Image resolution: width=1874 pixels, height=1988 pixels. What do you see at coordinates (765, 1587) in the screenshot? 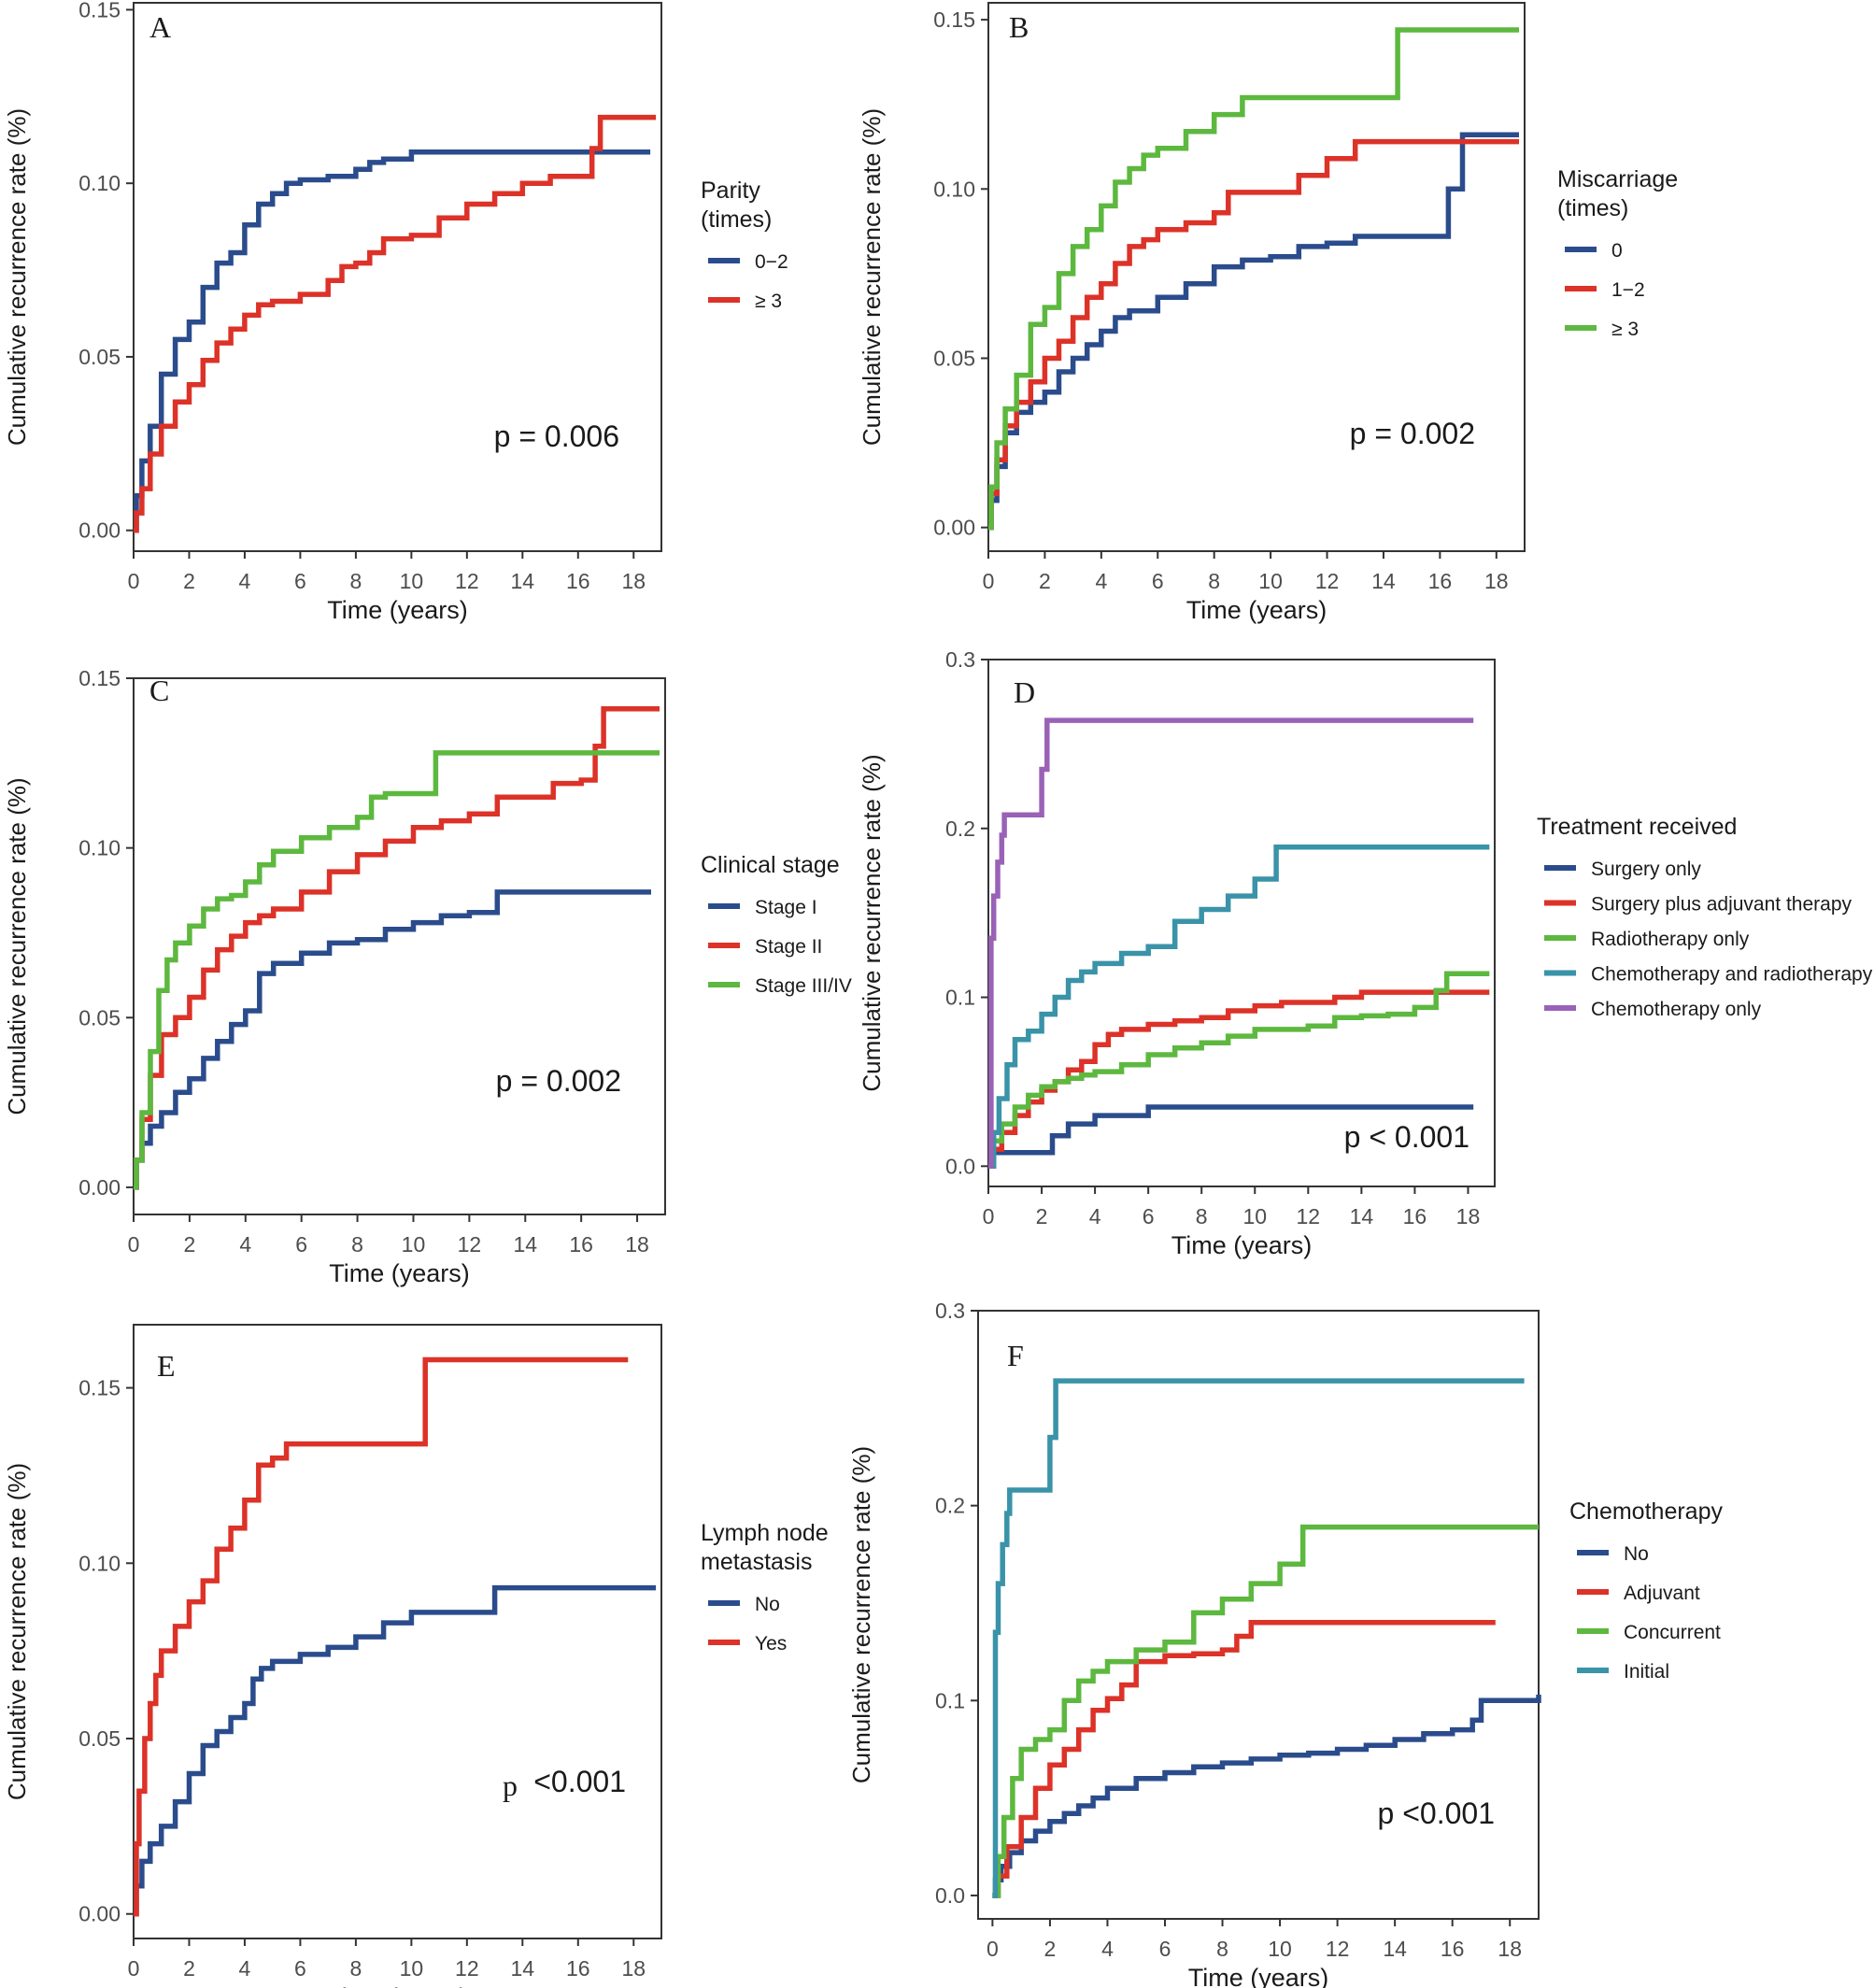
I see `legend: Lymph node metastasis No Yes` at bounding box center [765, 1587].